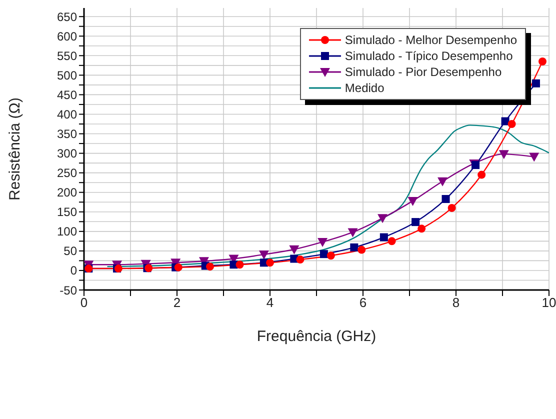 The width and height of the screenshot is (556, 419). What do you see at coordinates (69, 290) in the screenshot?
I see `y-tick-label: -50` at bounding box center [69, 290].